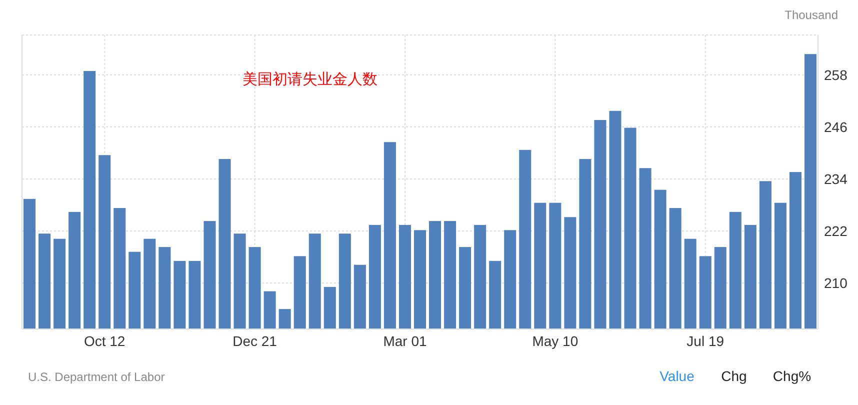 The width and height of the screenshot is (858, 405). What do you see at coordinates (836, 126) in the screenshot?
I see `y-tick-label: 246` at bounding box center [836, 126].